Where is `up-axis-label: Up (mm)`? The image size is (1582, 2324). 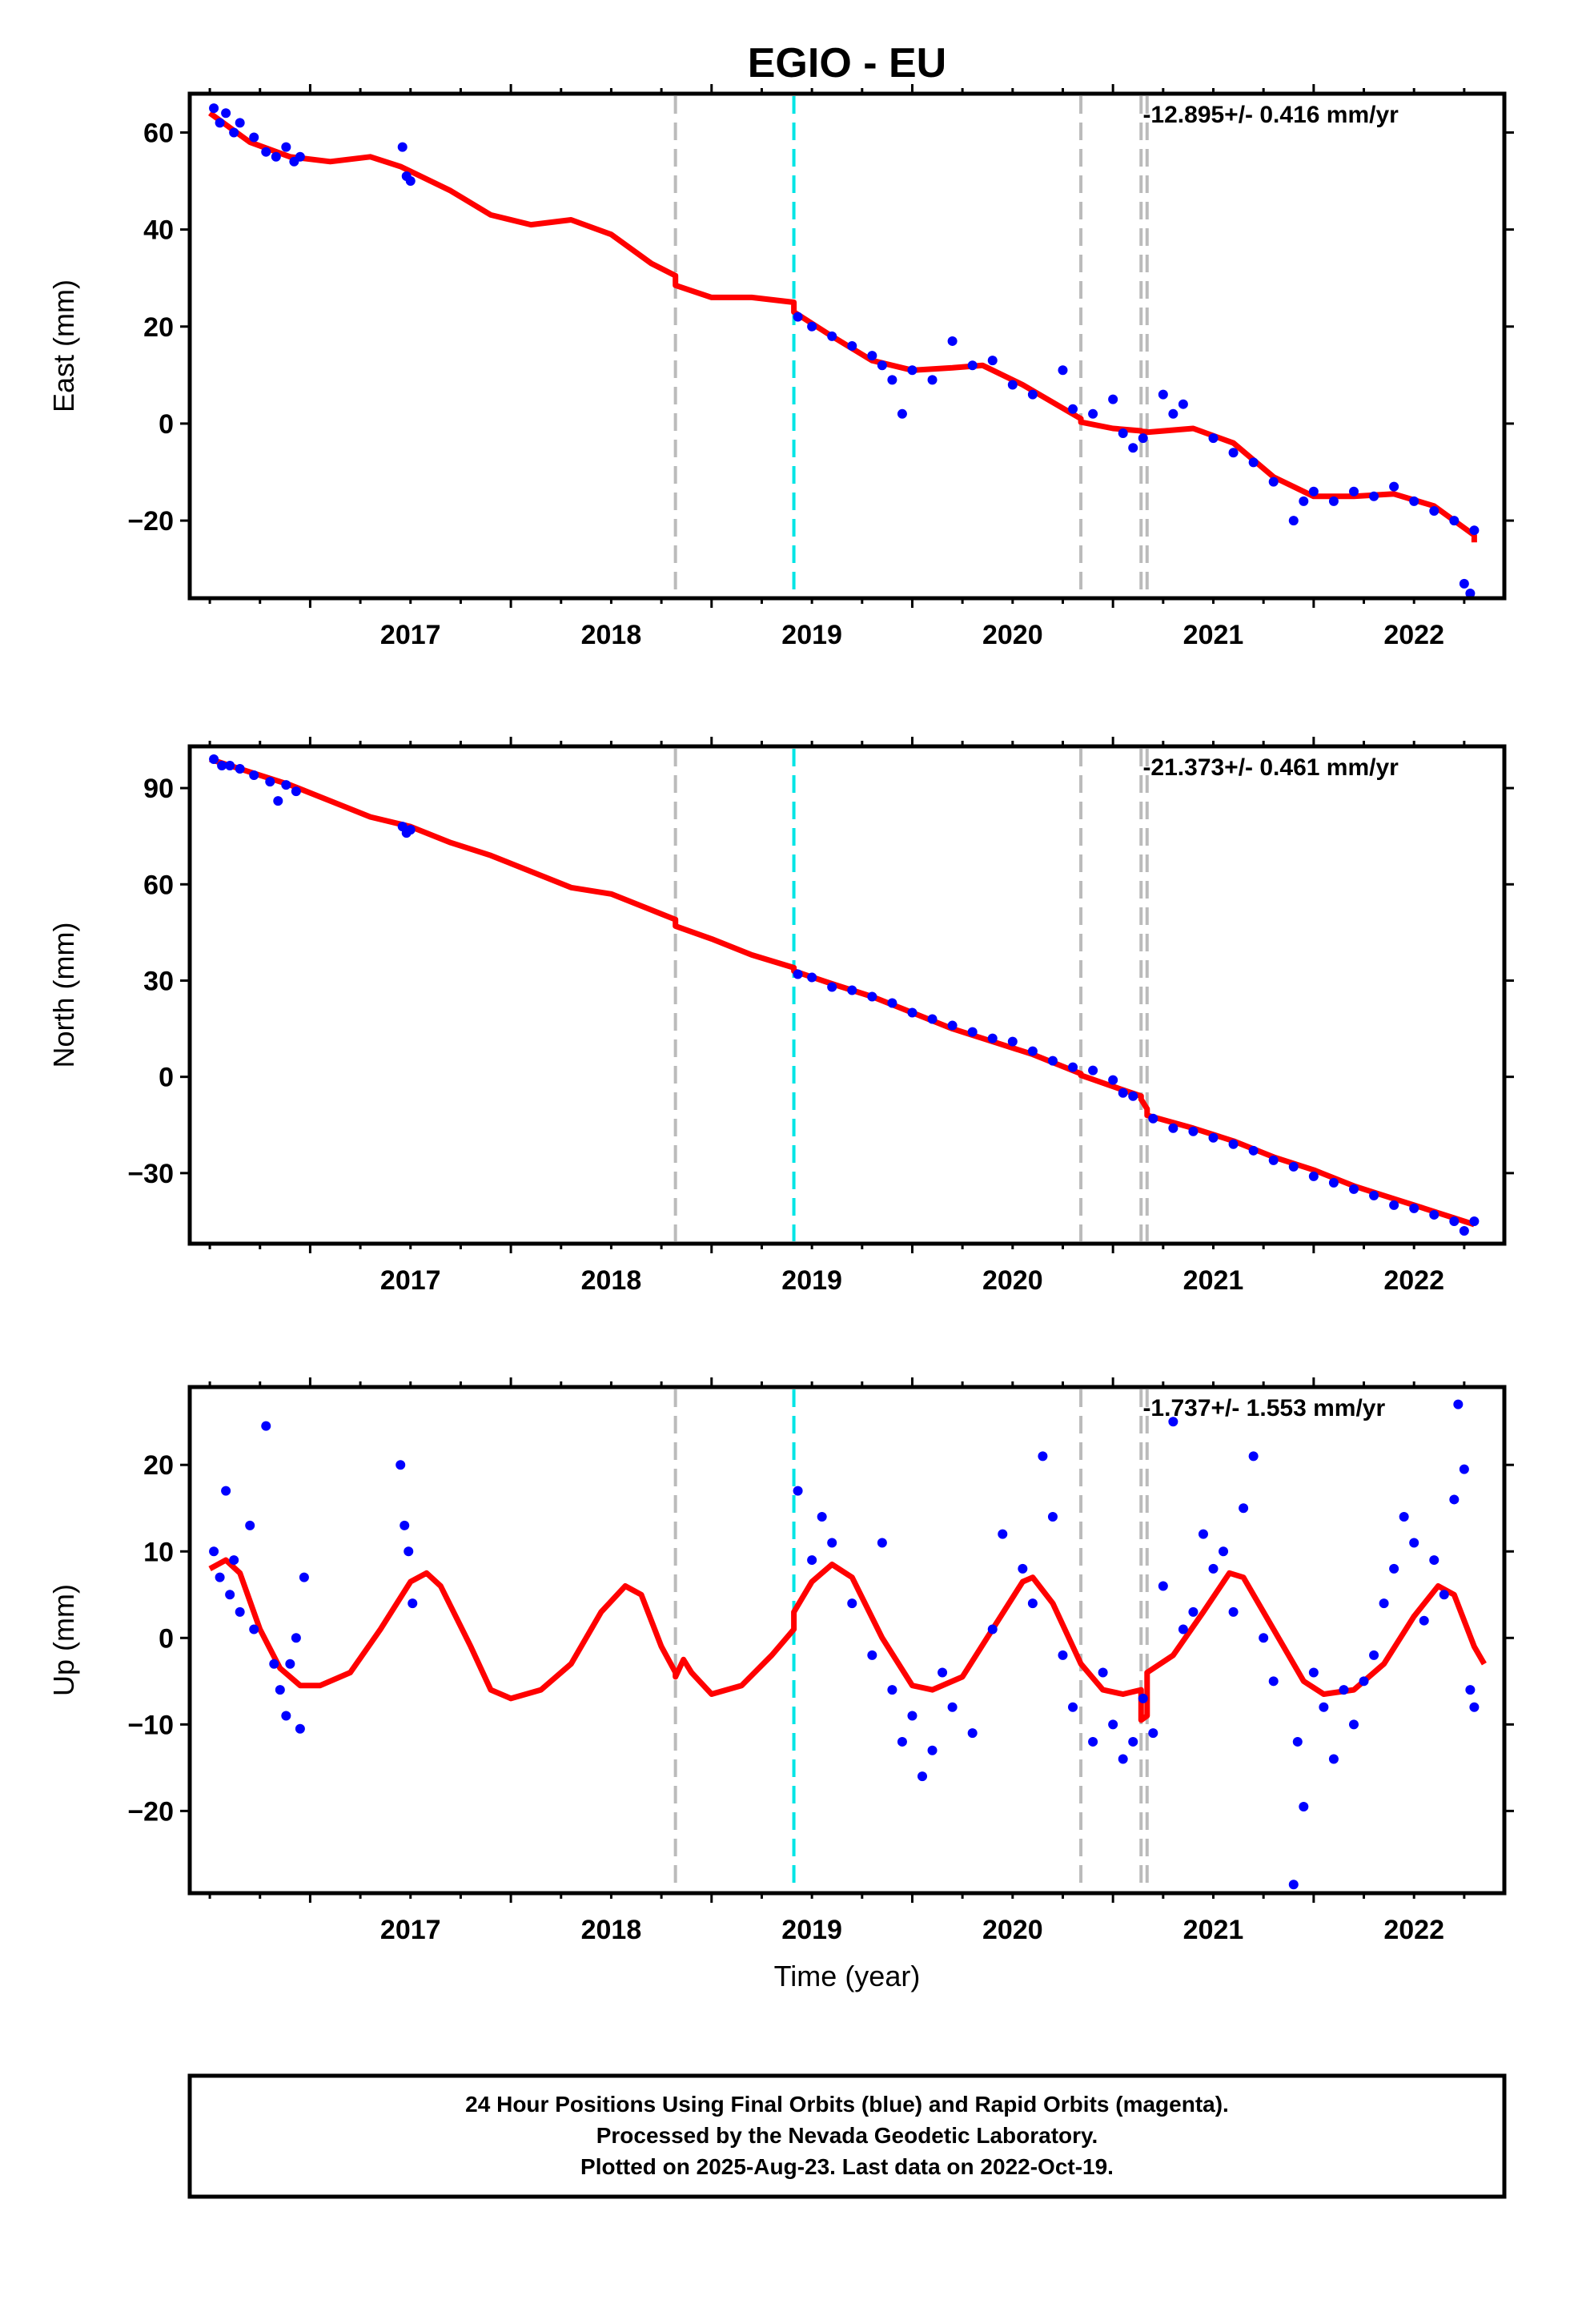 up-axis-label: Up (mm) is located at coordinates (64, 1640).